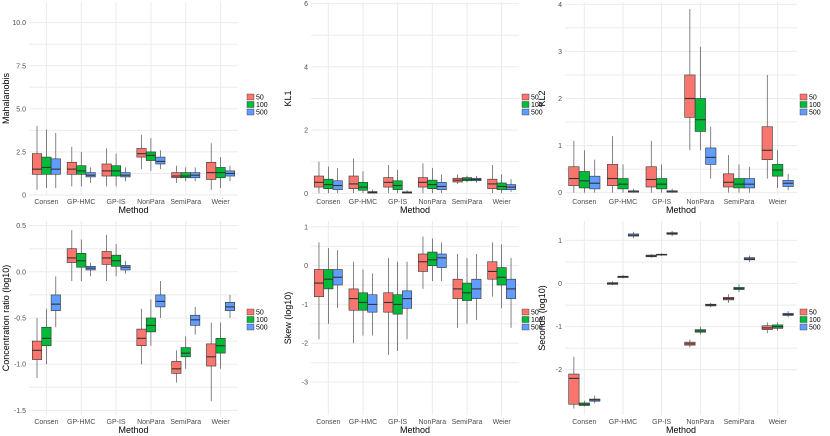 This screenshot has width=830, height=436. What do you see at coordinates (288, 318) in the screenshot?
I see `y-axis-title: Skew (log10)` at bounding box center [288, 318].